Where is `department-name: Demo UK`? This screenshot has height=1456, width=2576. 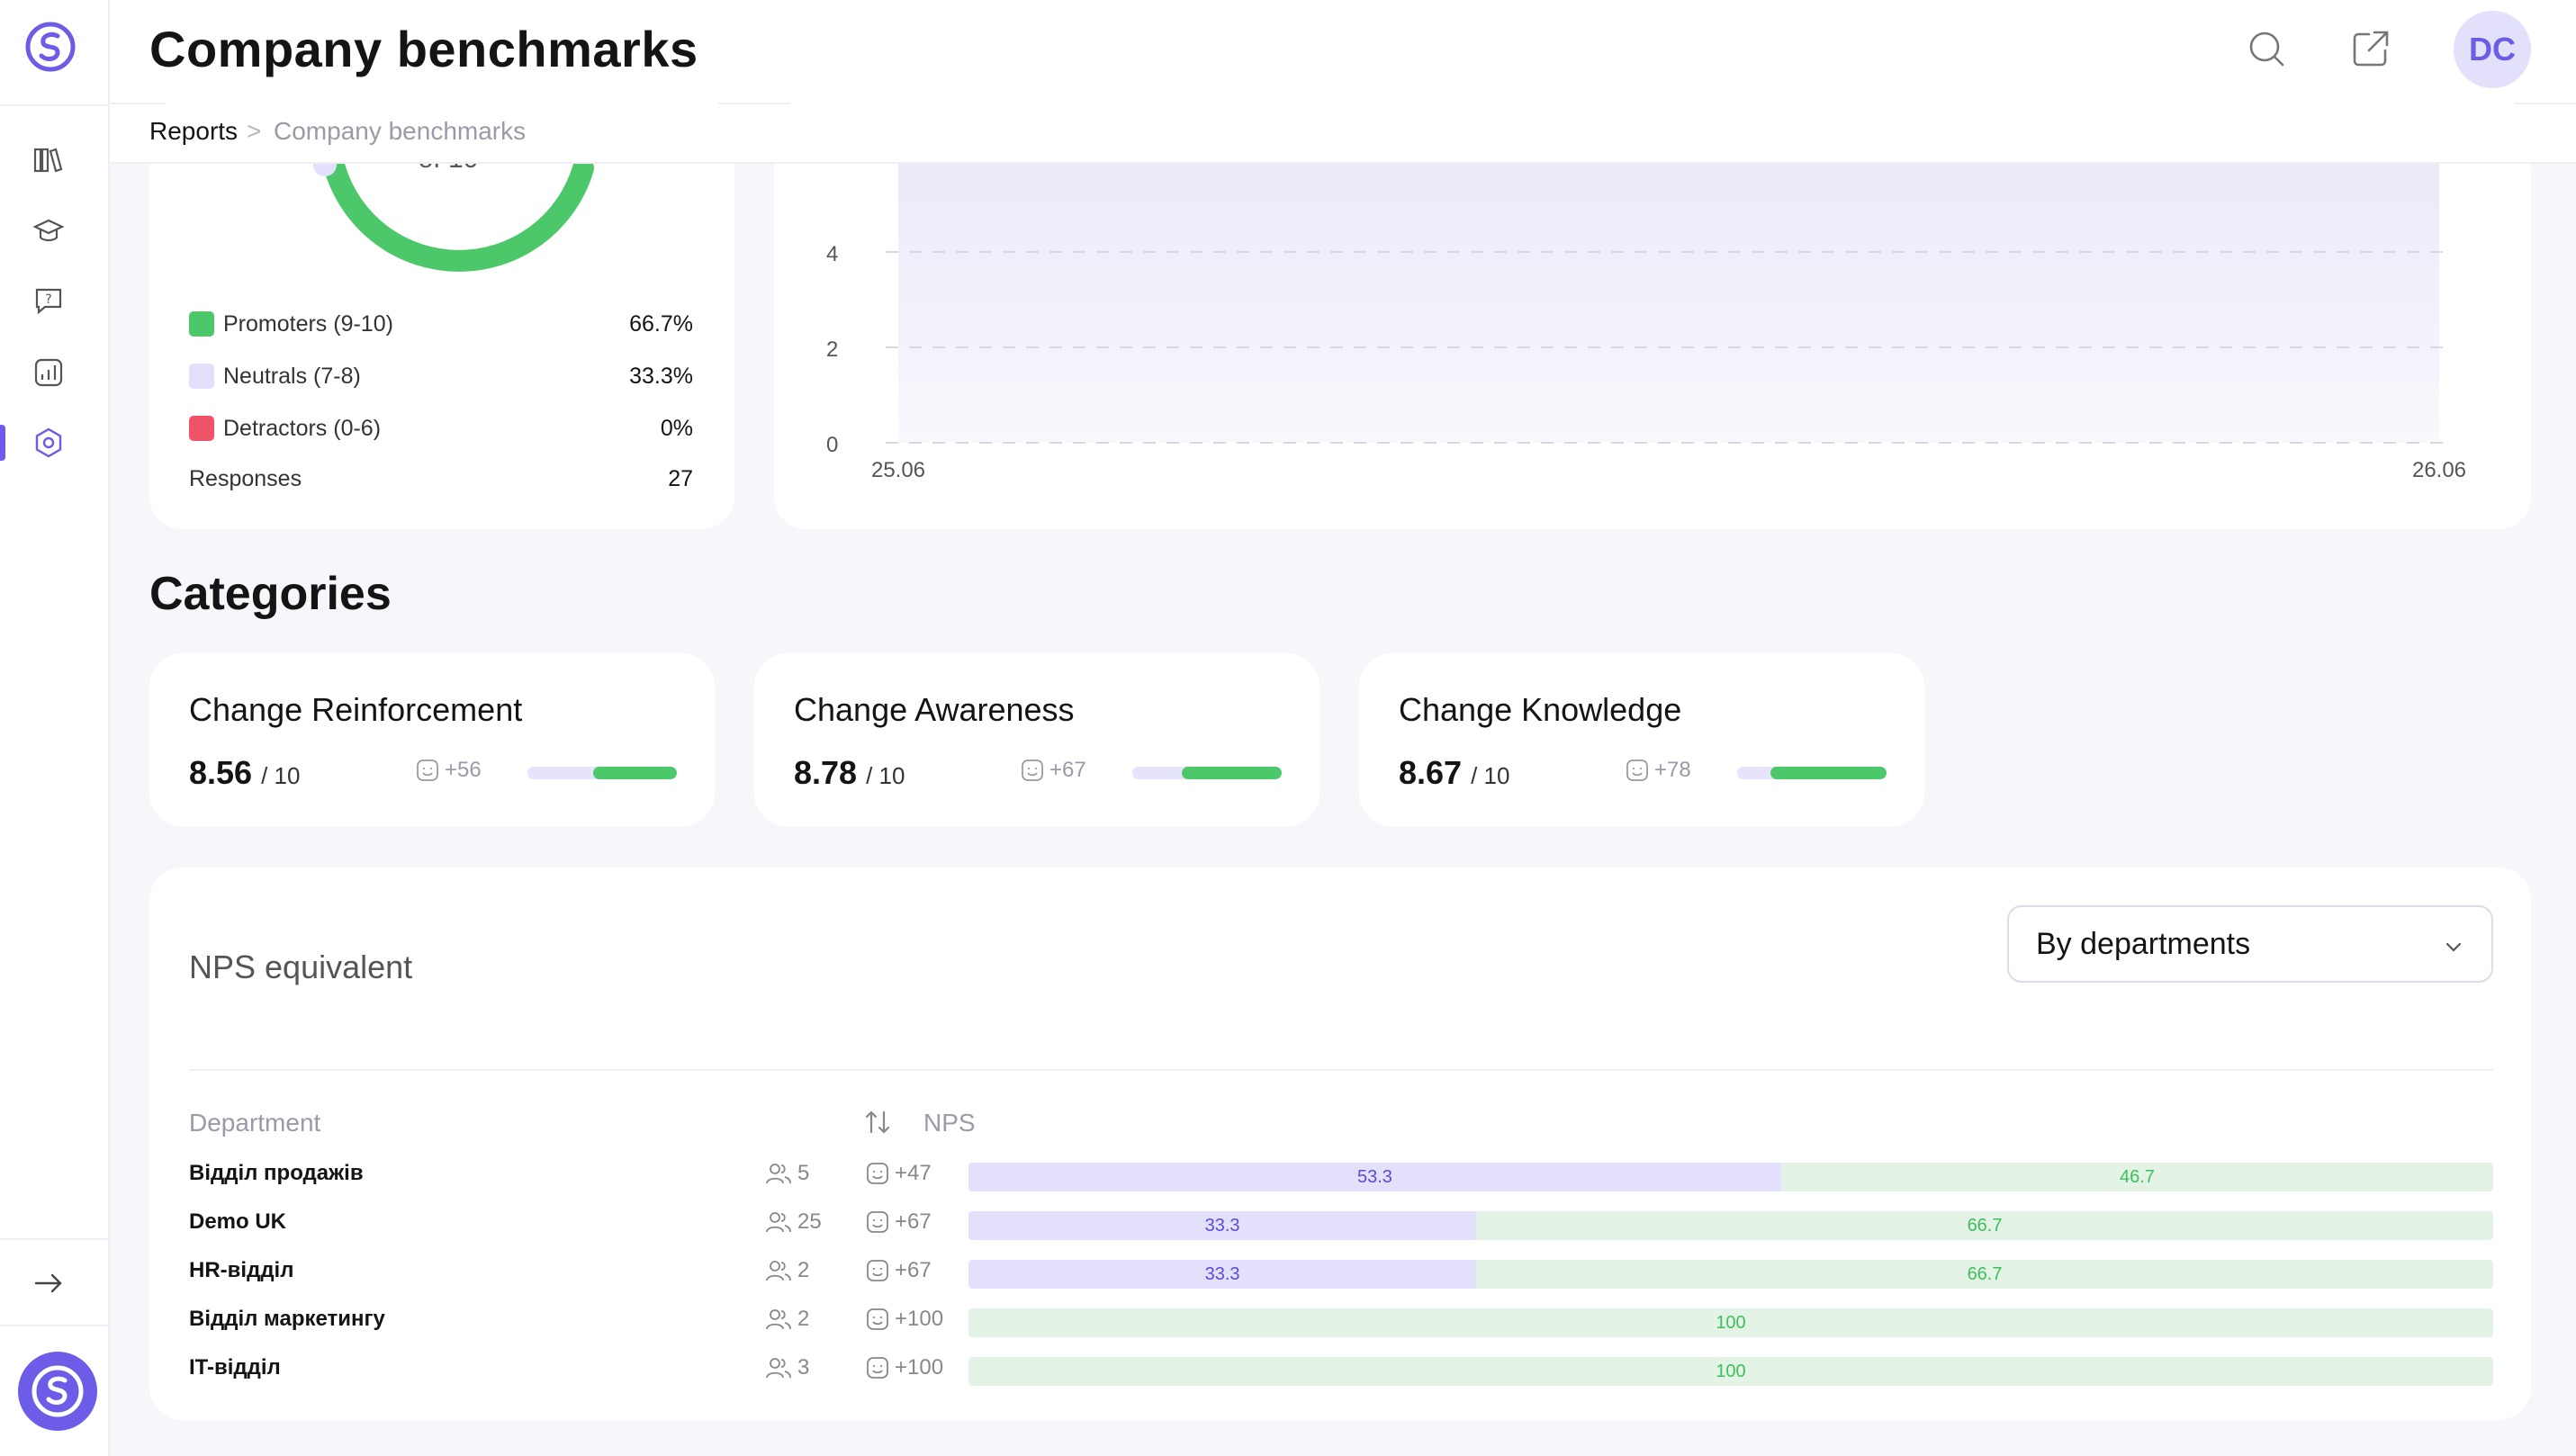 department-name: Demo UK is located at coordinates (238, 1221).